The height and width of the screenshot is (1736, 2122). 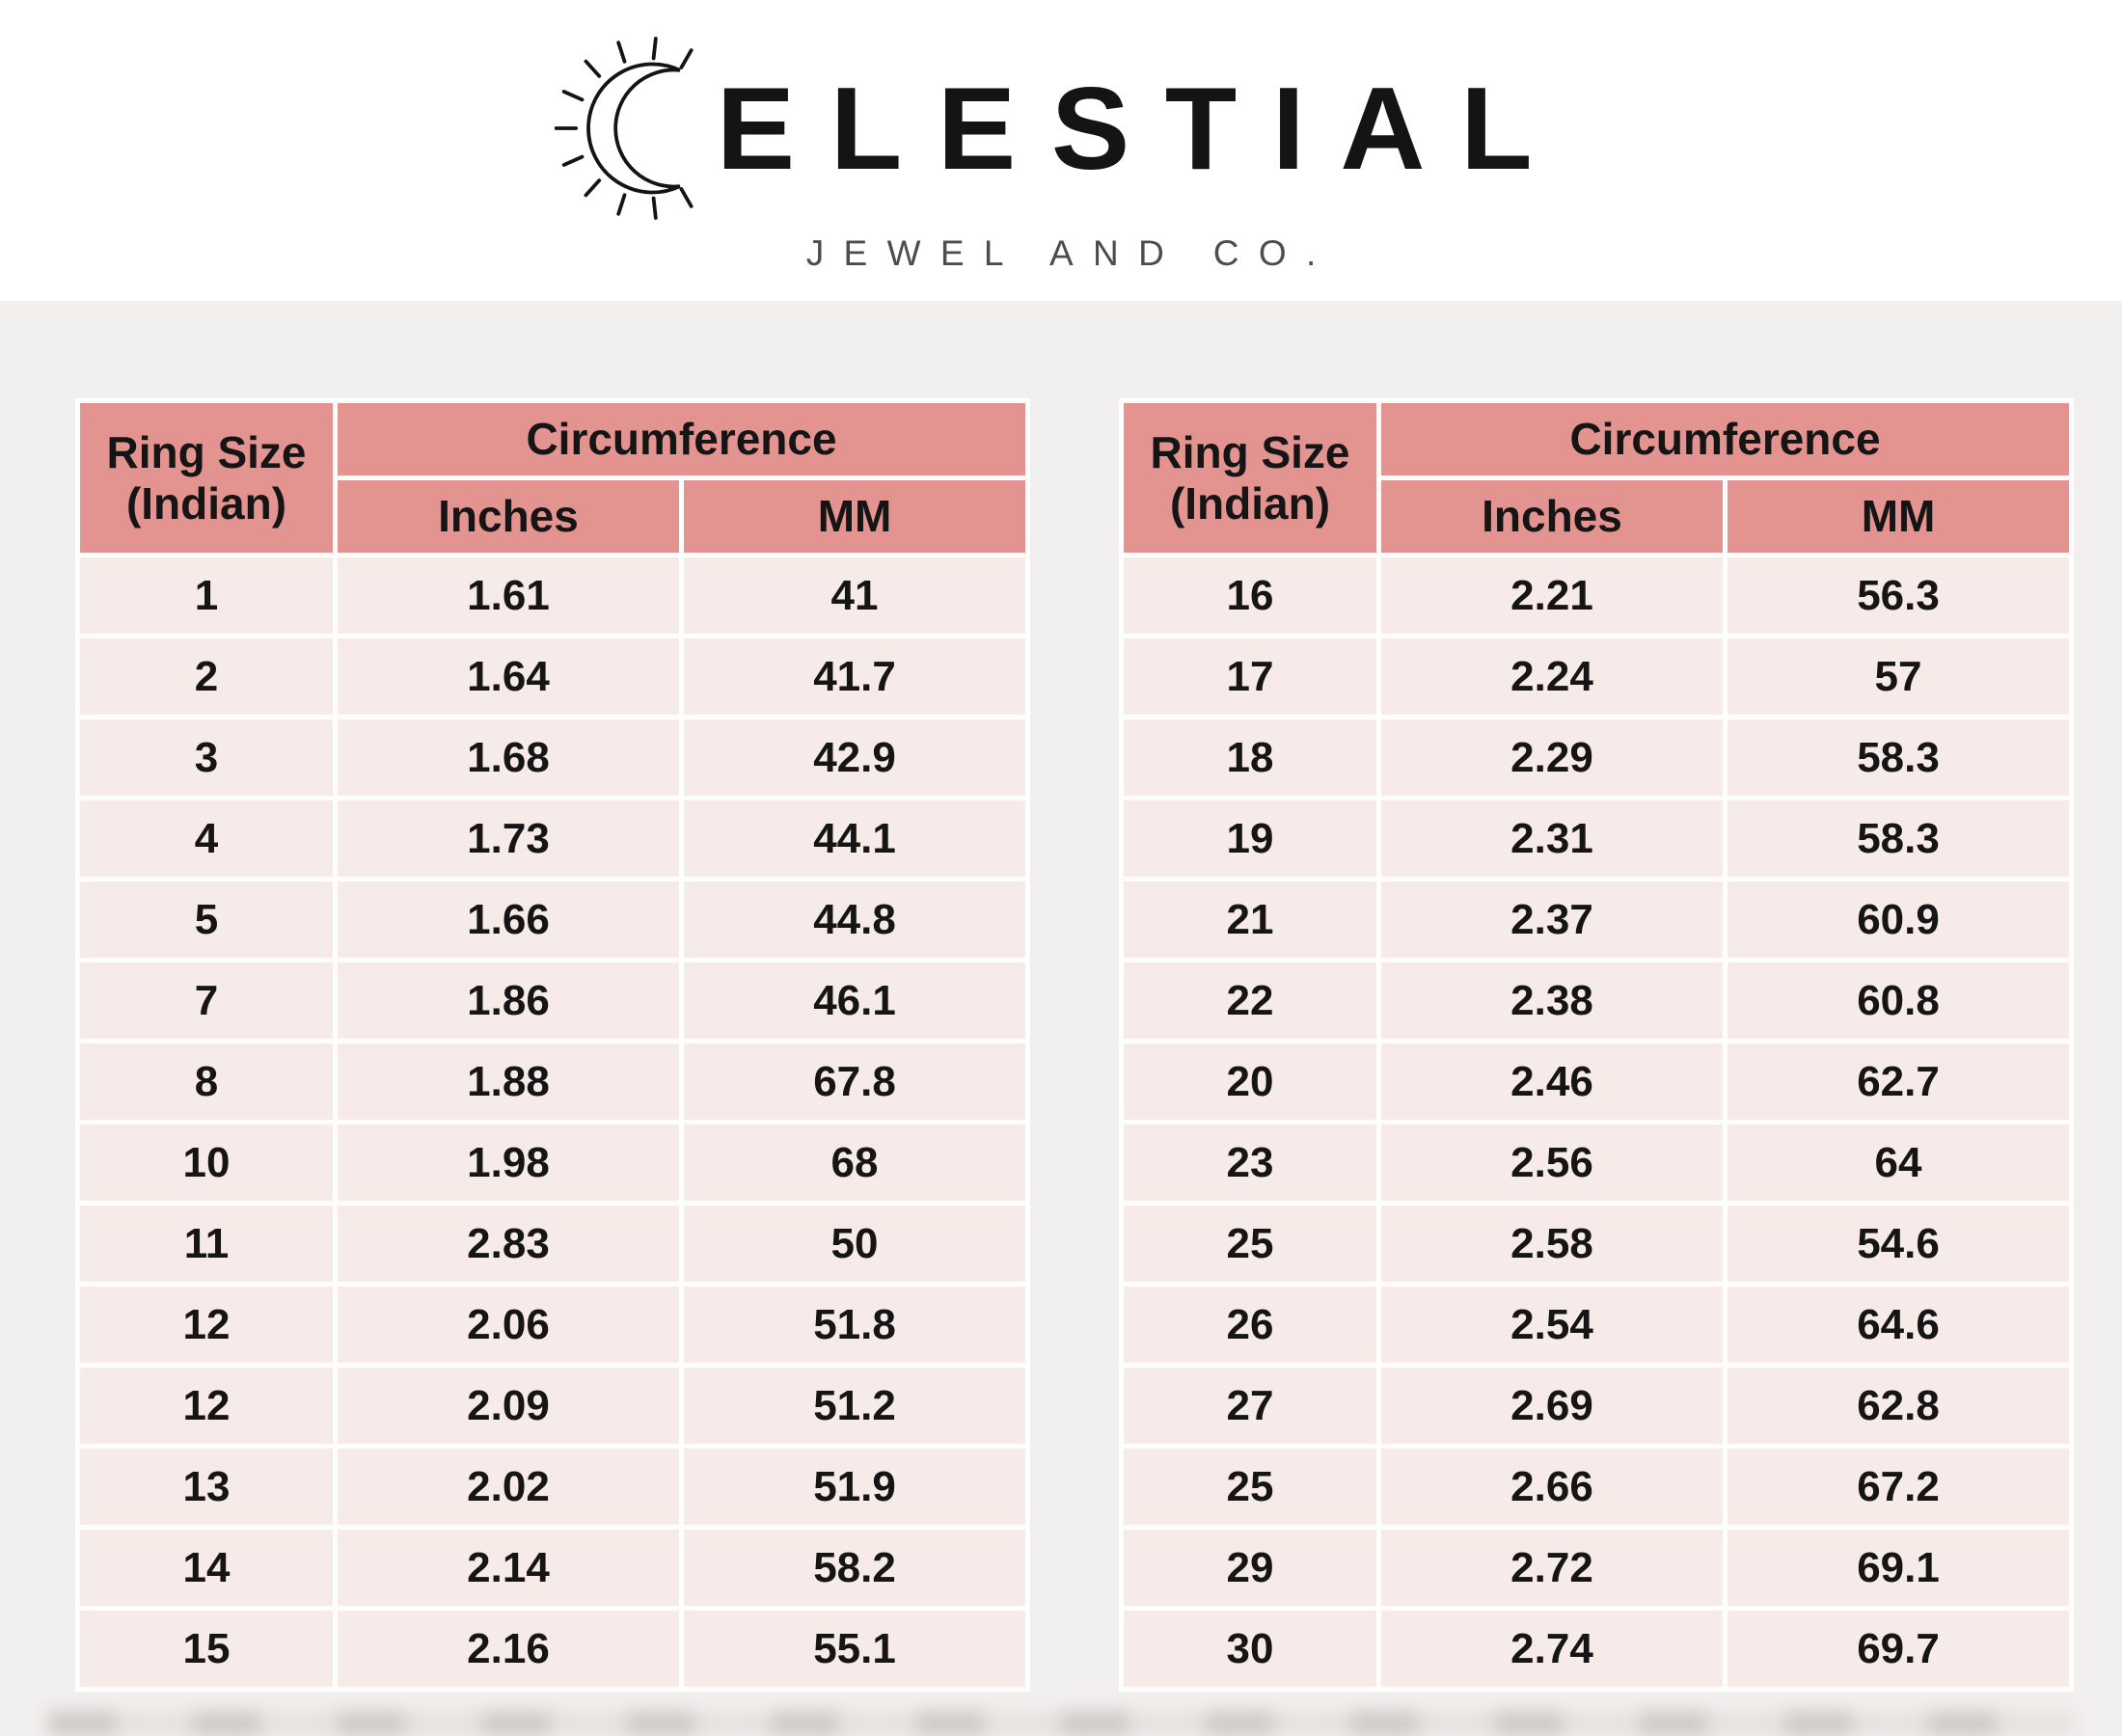 What do you see at coordinates (1899, 1406) in the screenshot?
I see `mm-cell: 62.8` at bounding box center [1899, 1406].